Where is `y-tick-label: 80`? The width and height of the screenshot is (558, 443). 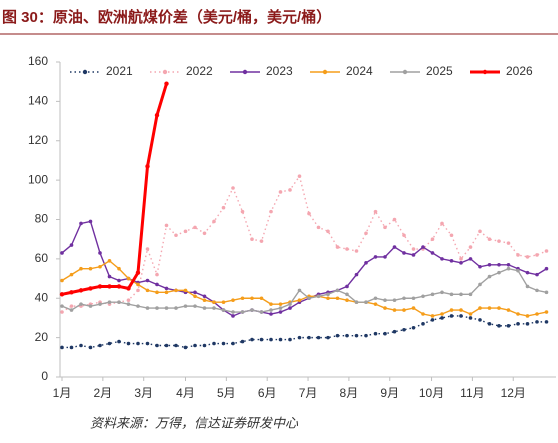
y-tick-label: 80 is located at coordinates (42, 219).